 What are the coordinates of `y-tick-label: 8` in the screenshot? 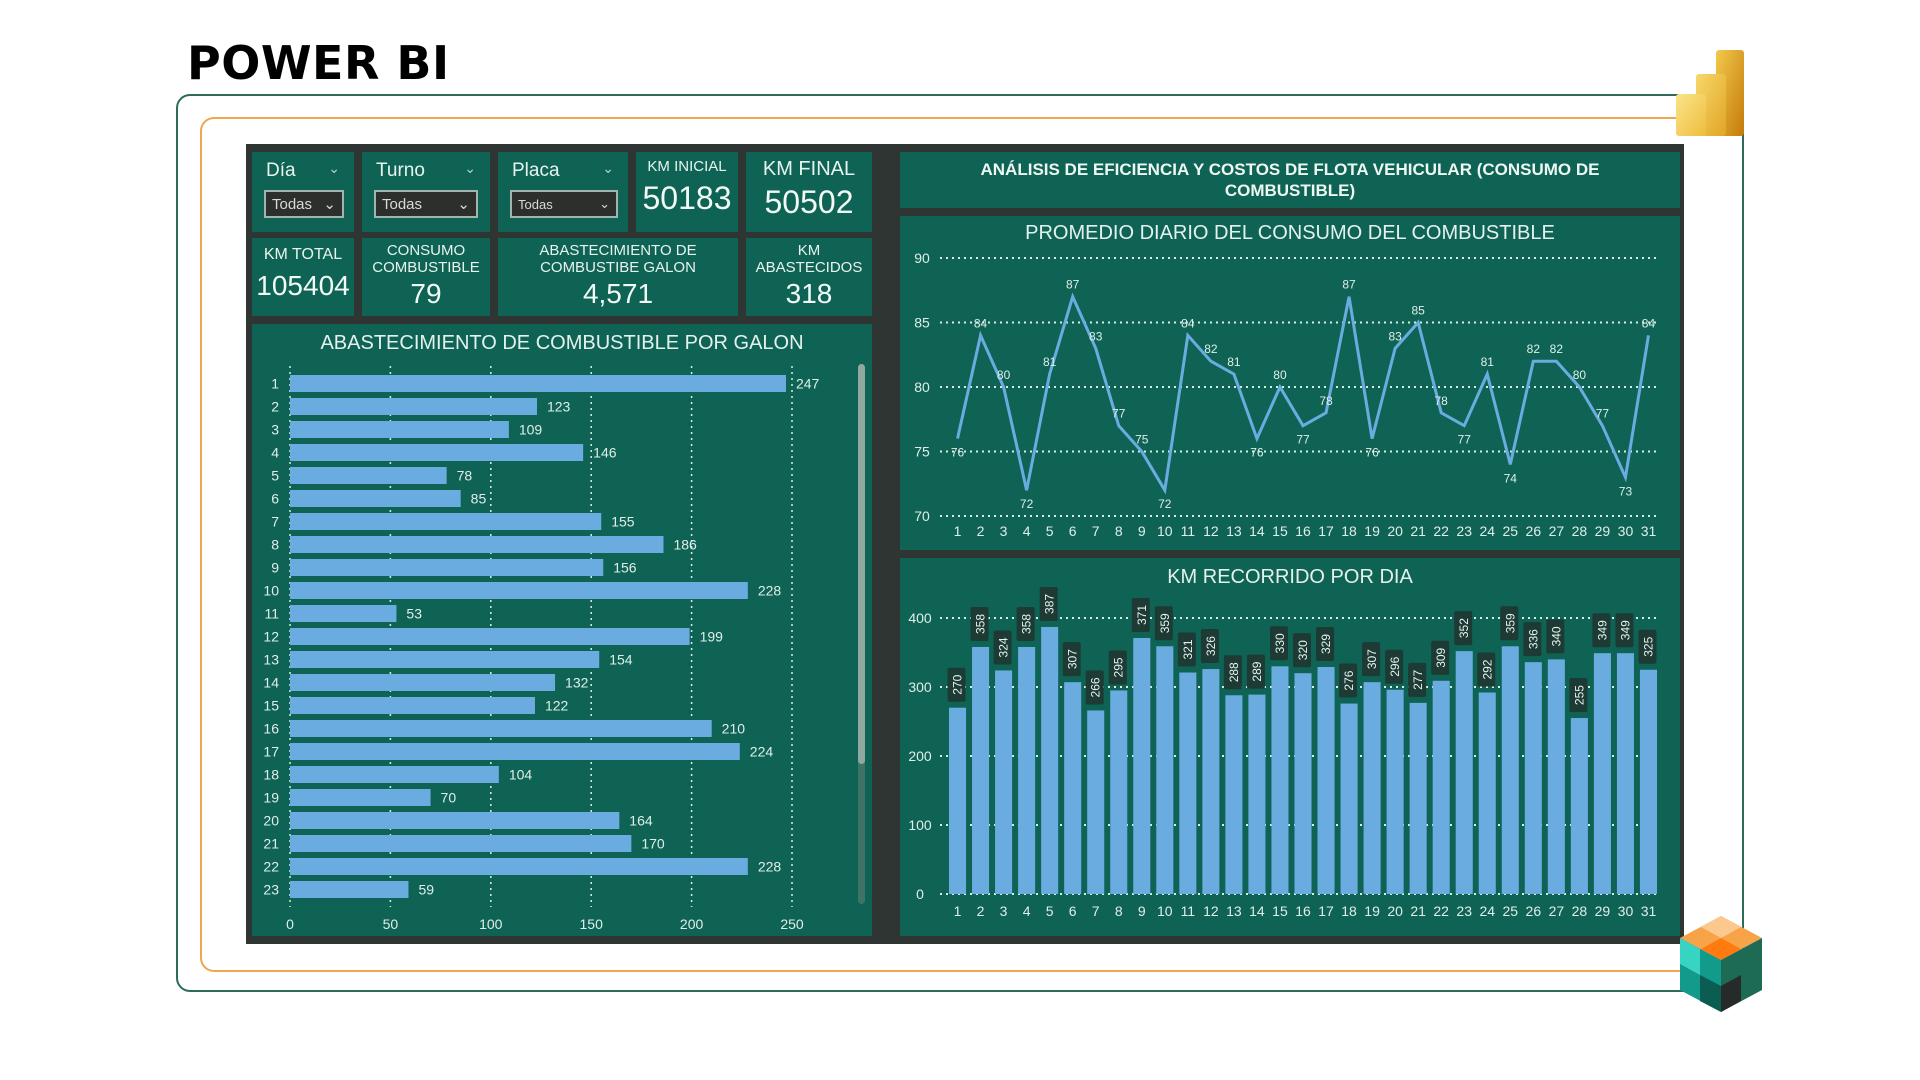 It's located at (275, 545).